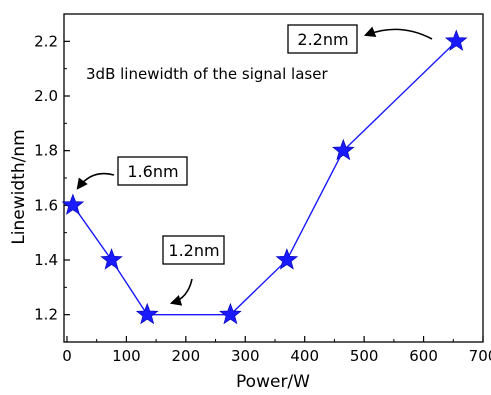 This screenshot has height=395, width=491. What do you see at coordinates (46, 96) in the screenshot?
I see `y-tick-label: 2.0` at bounding box center [46, 96].